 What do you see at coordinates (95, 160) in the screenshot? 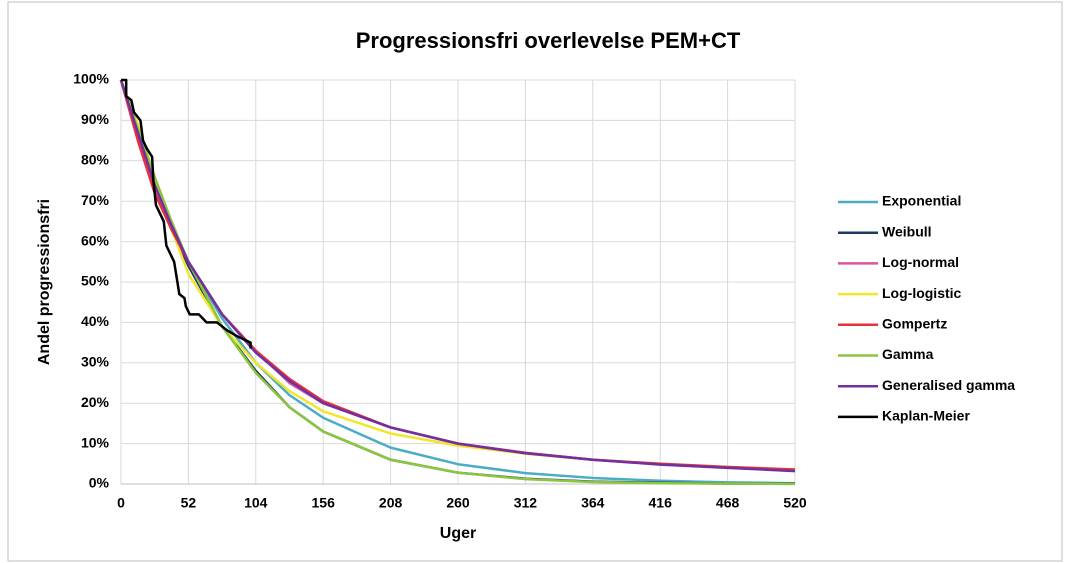
I see `y-tick-label: 80%` at bounding box center [95, 160].